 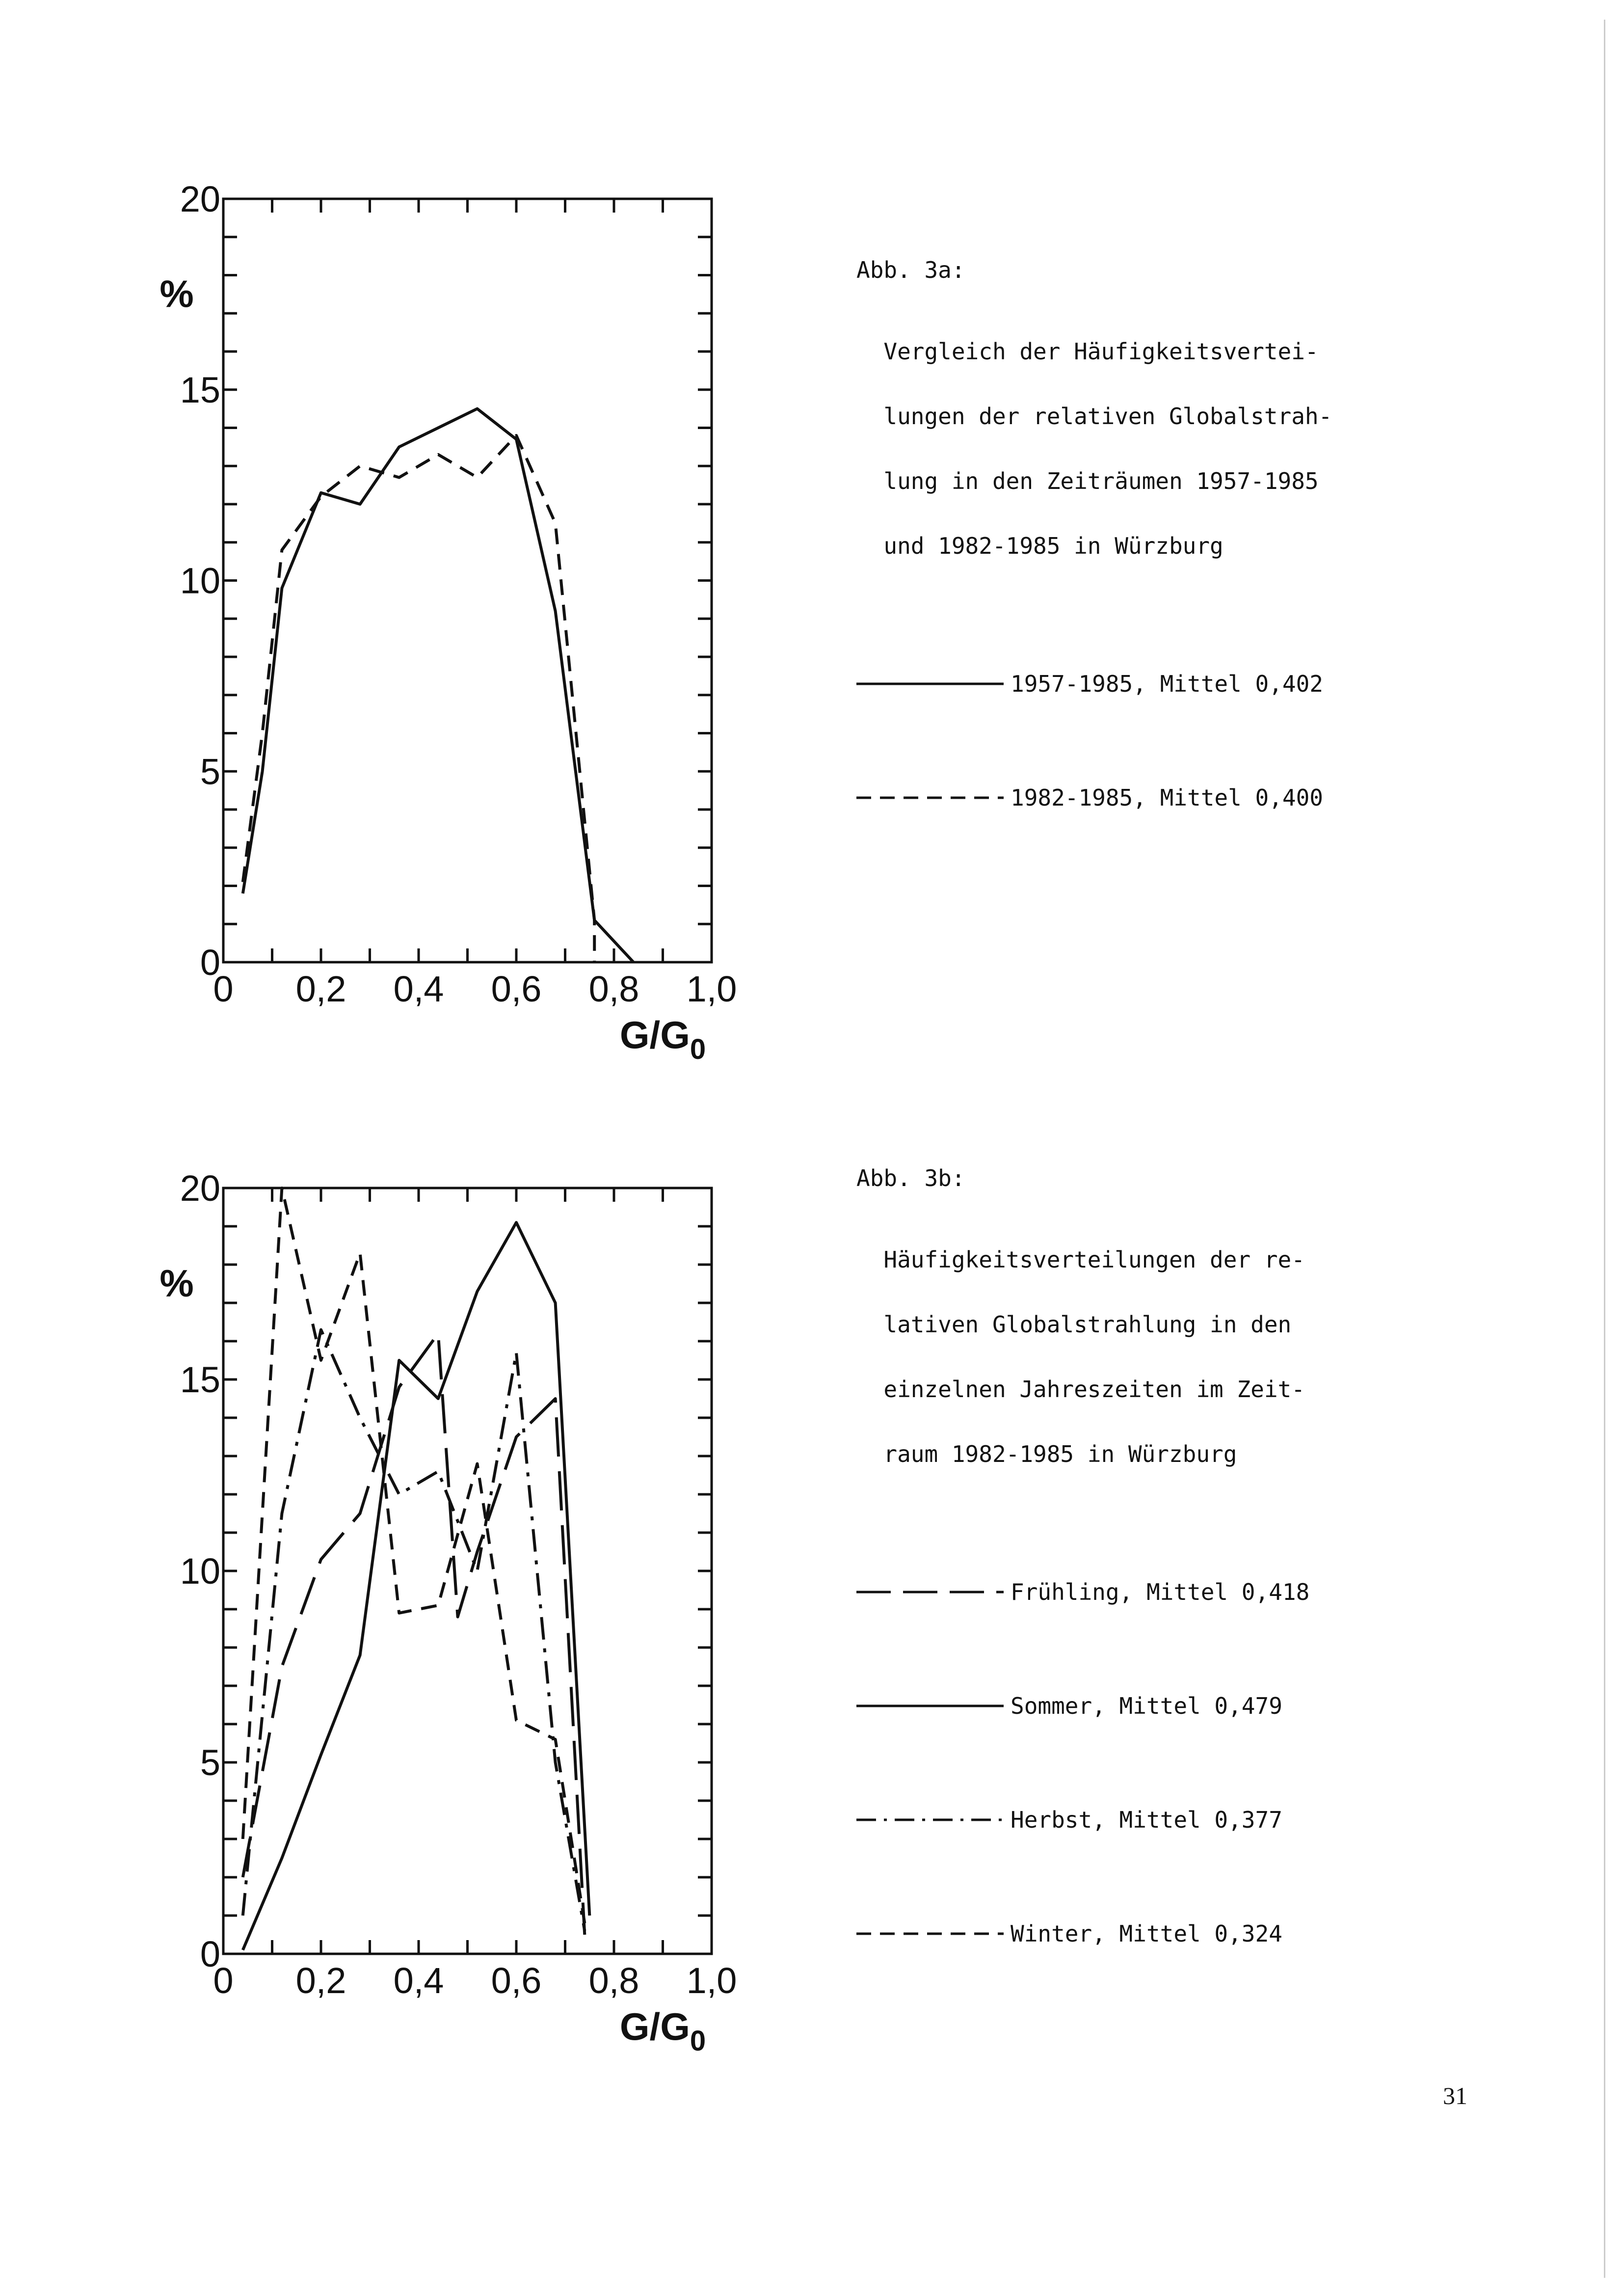 What do you see at coordinates (1094, 1389) in the screenshot?
I see `caption-line: einzelnen Jahreszeiten im Zeit-` at bounding box center [1094, 1389].